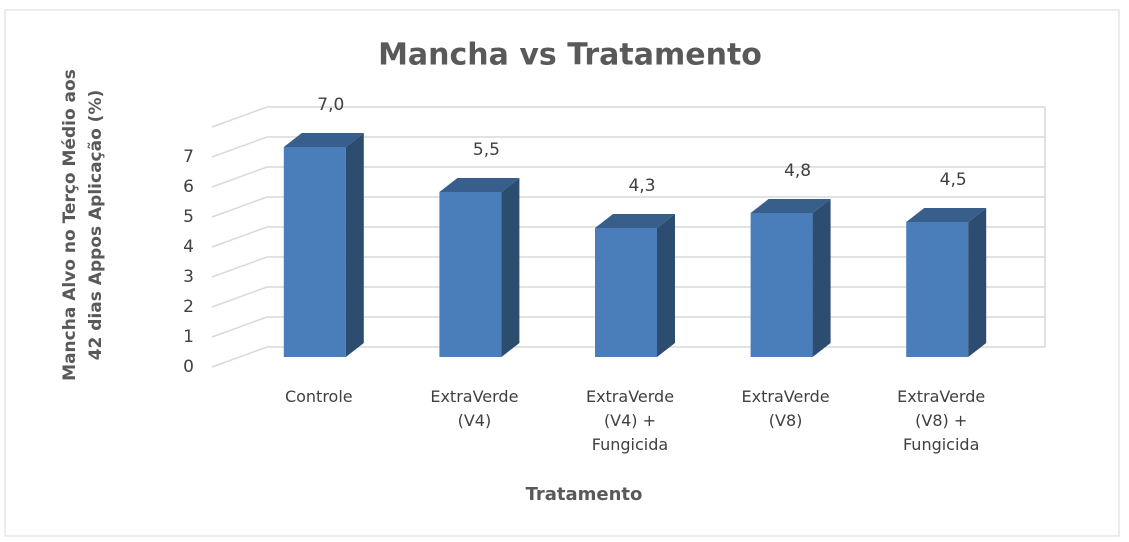  What do you see at coordinates (188, 277) in the screenshot?
I see `y-tick-label: 3` at bounding box center [188, 277].